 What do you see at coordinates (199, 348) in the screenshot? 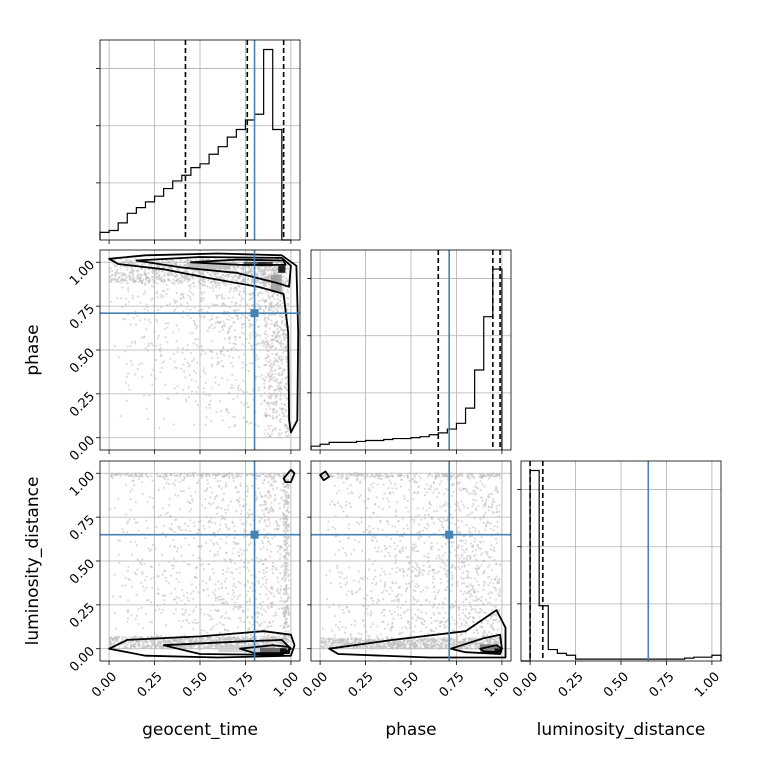
I see `scatter-points` at bounding box center [199, 348].